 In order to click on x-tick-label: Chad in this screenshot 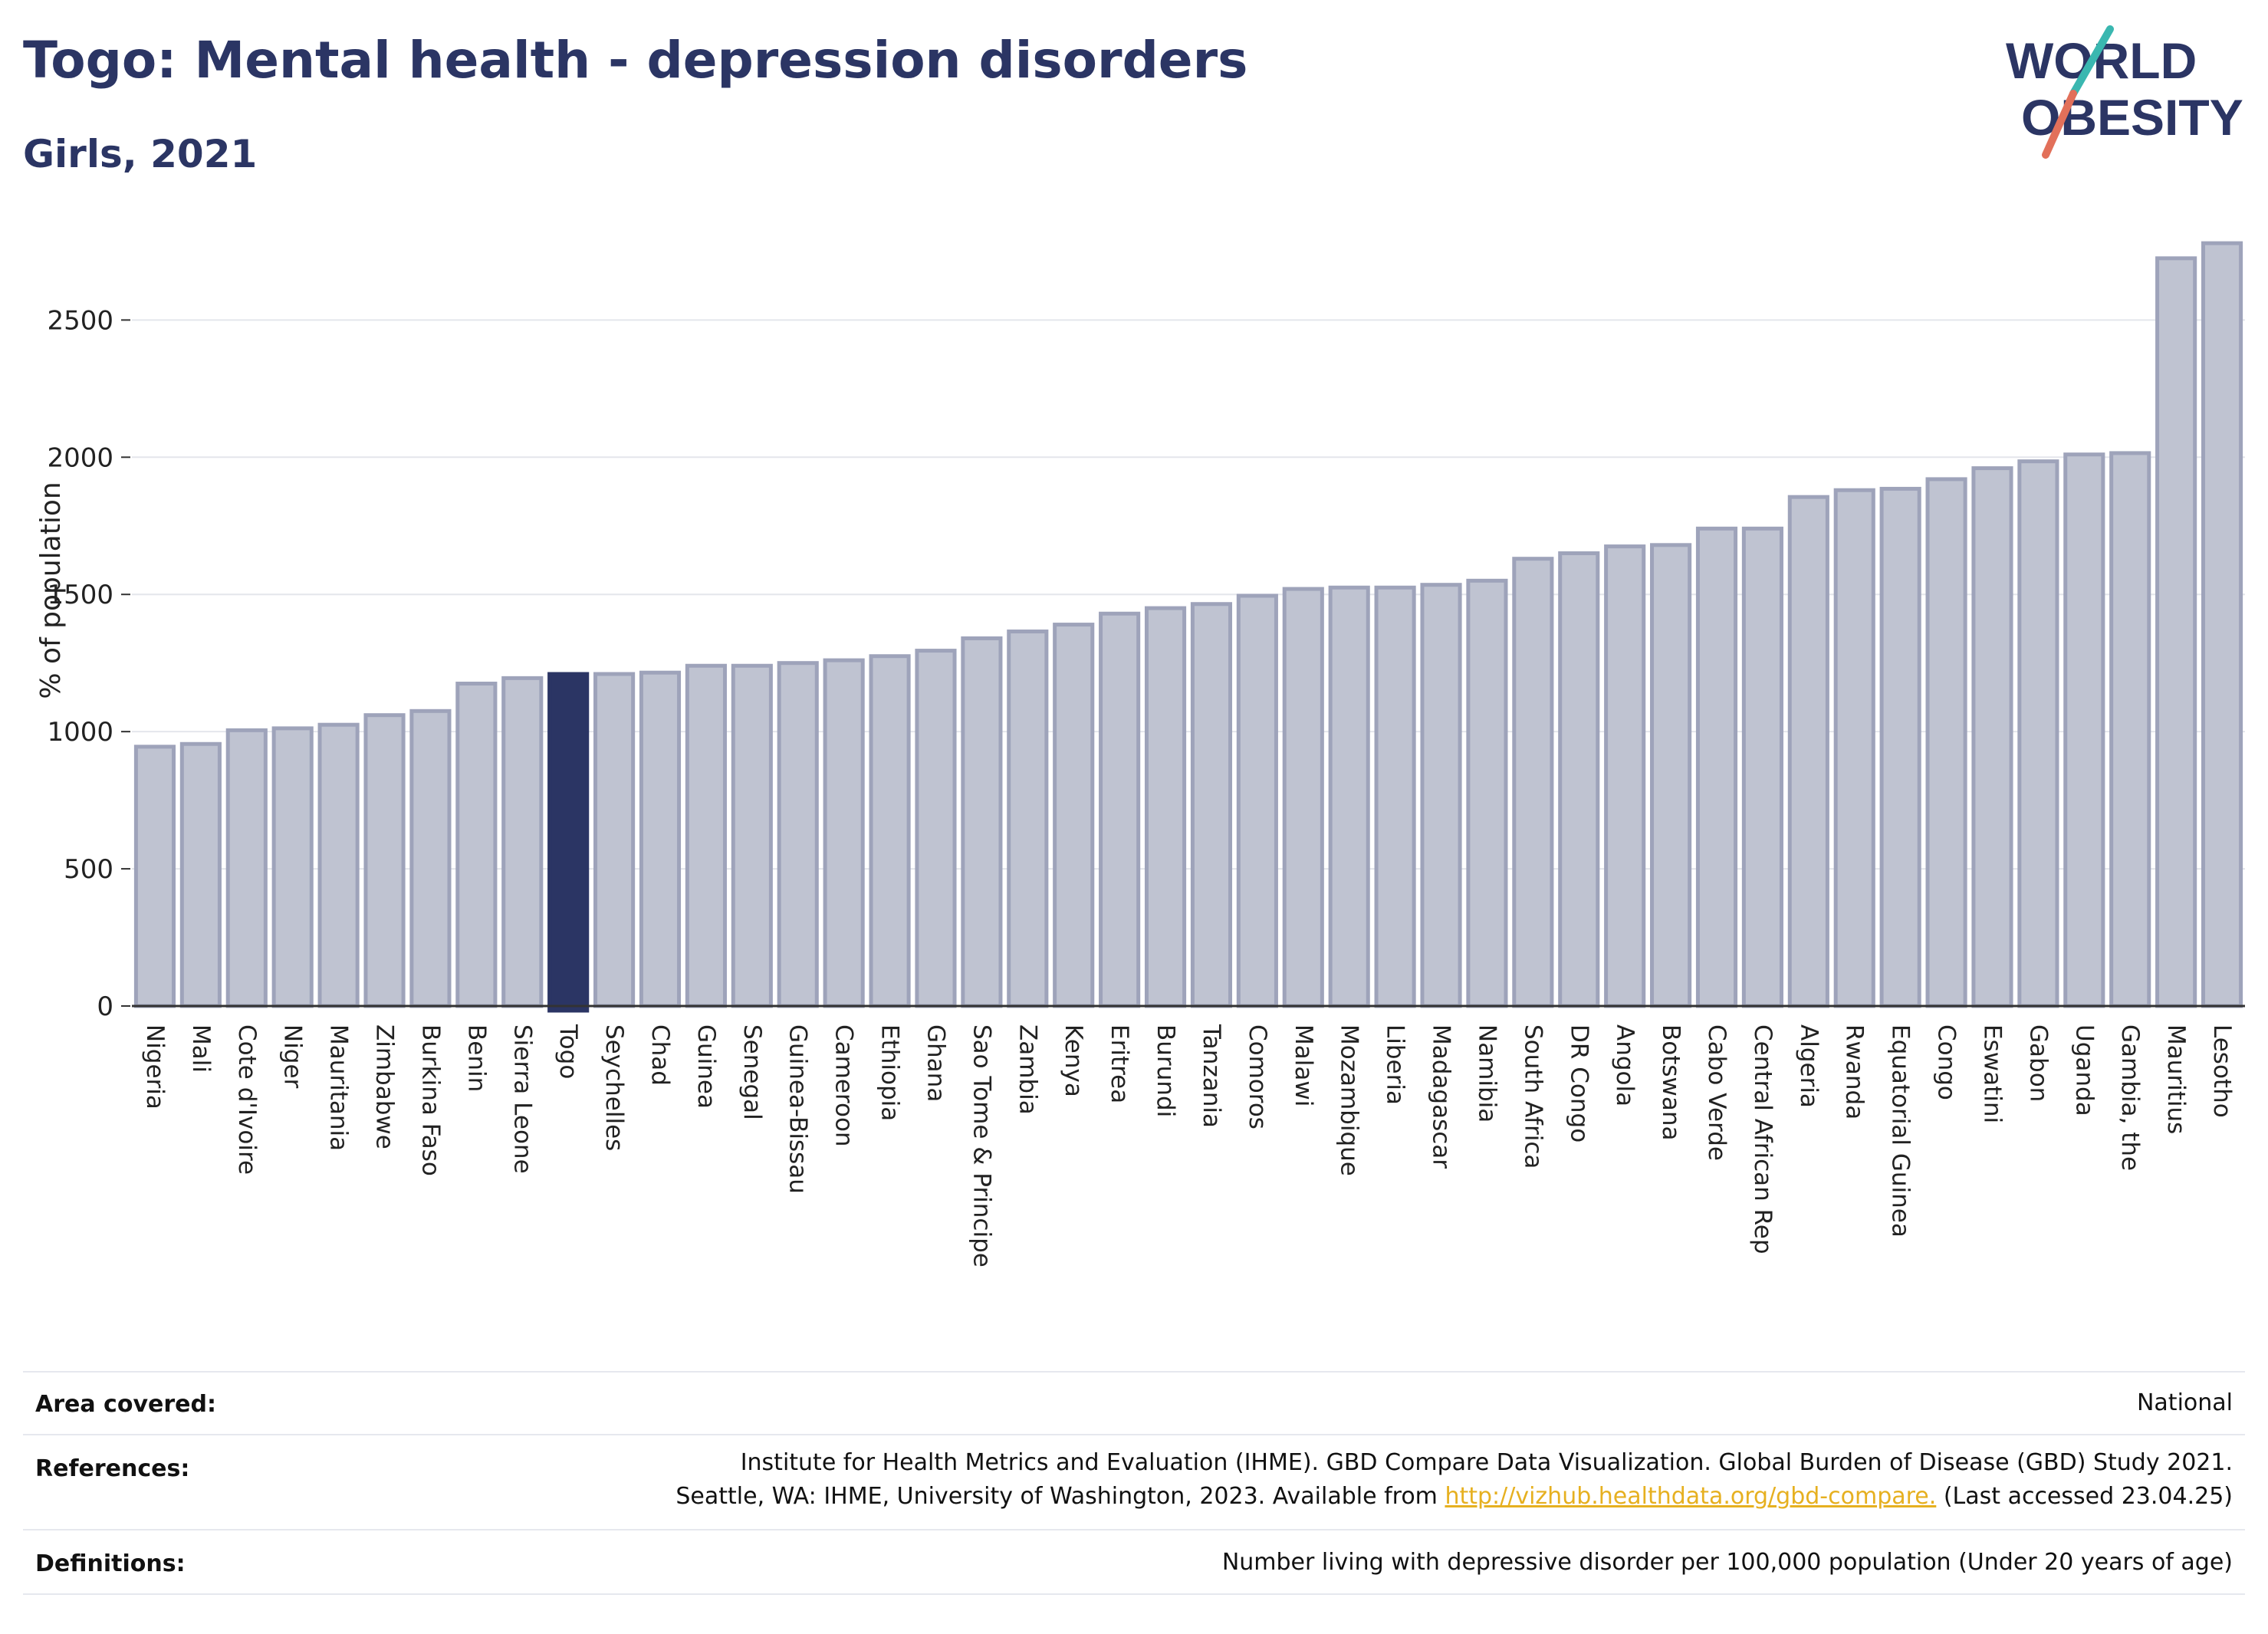, I will do `click(660, 1055)`.